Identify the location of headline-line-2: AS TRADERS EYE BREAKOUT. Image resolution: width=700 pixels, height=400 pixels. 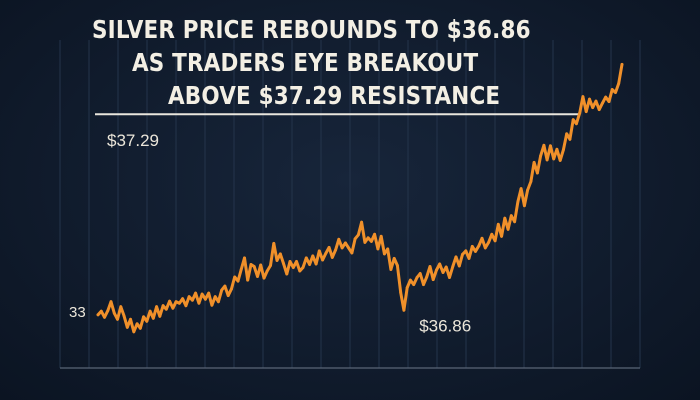
(305, 62).